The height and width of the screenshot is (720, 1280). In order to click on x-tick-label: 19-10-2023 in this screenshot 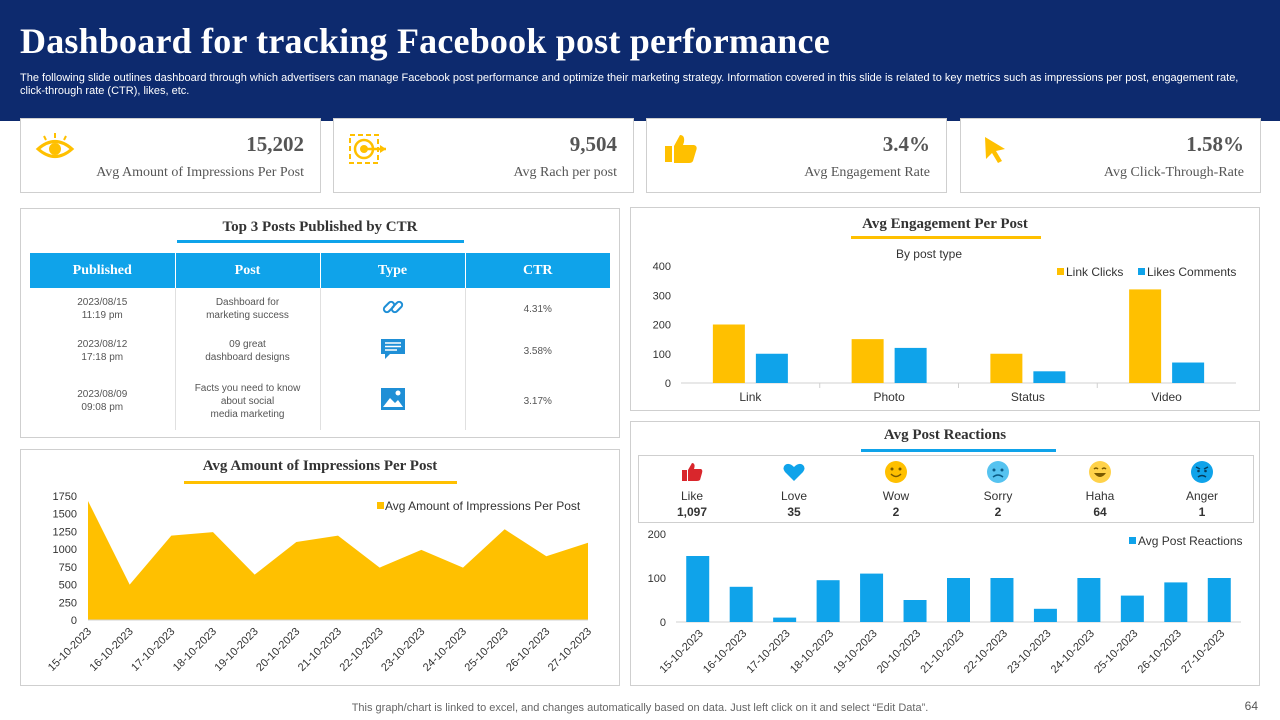, I will do `click(855, 652)`.